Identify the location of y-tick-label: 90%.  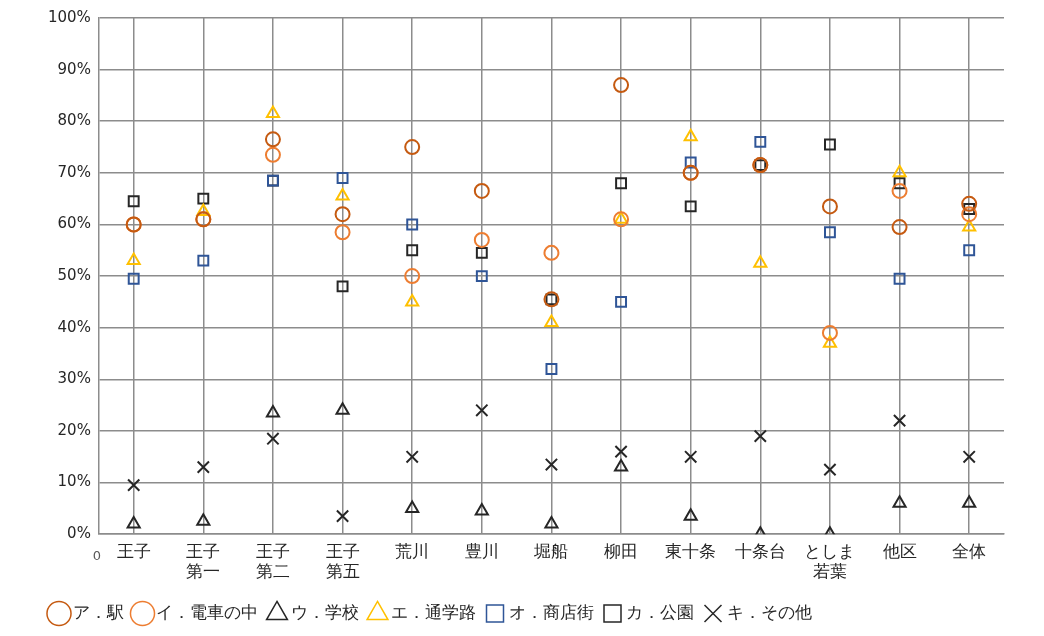
(74, 68).